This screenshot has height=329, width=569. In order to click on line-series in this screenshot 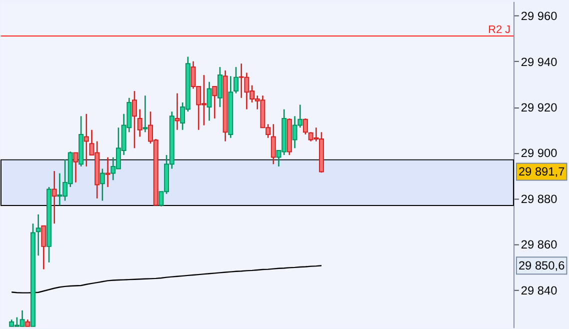, I will do `click(166, 279)`.